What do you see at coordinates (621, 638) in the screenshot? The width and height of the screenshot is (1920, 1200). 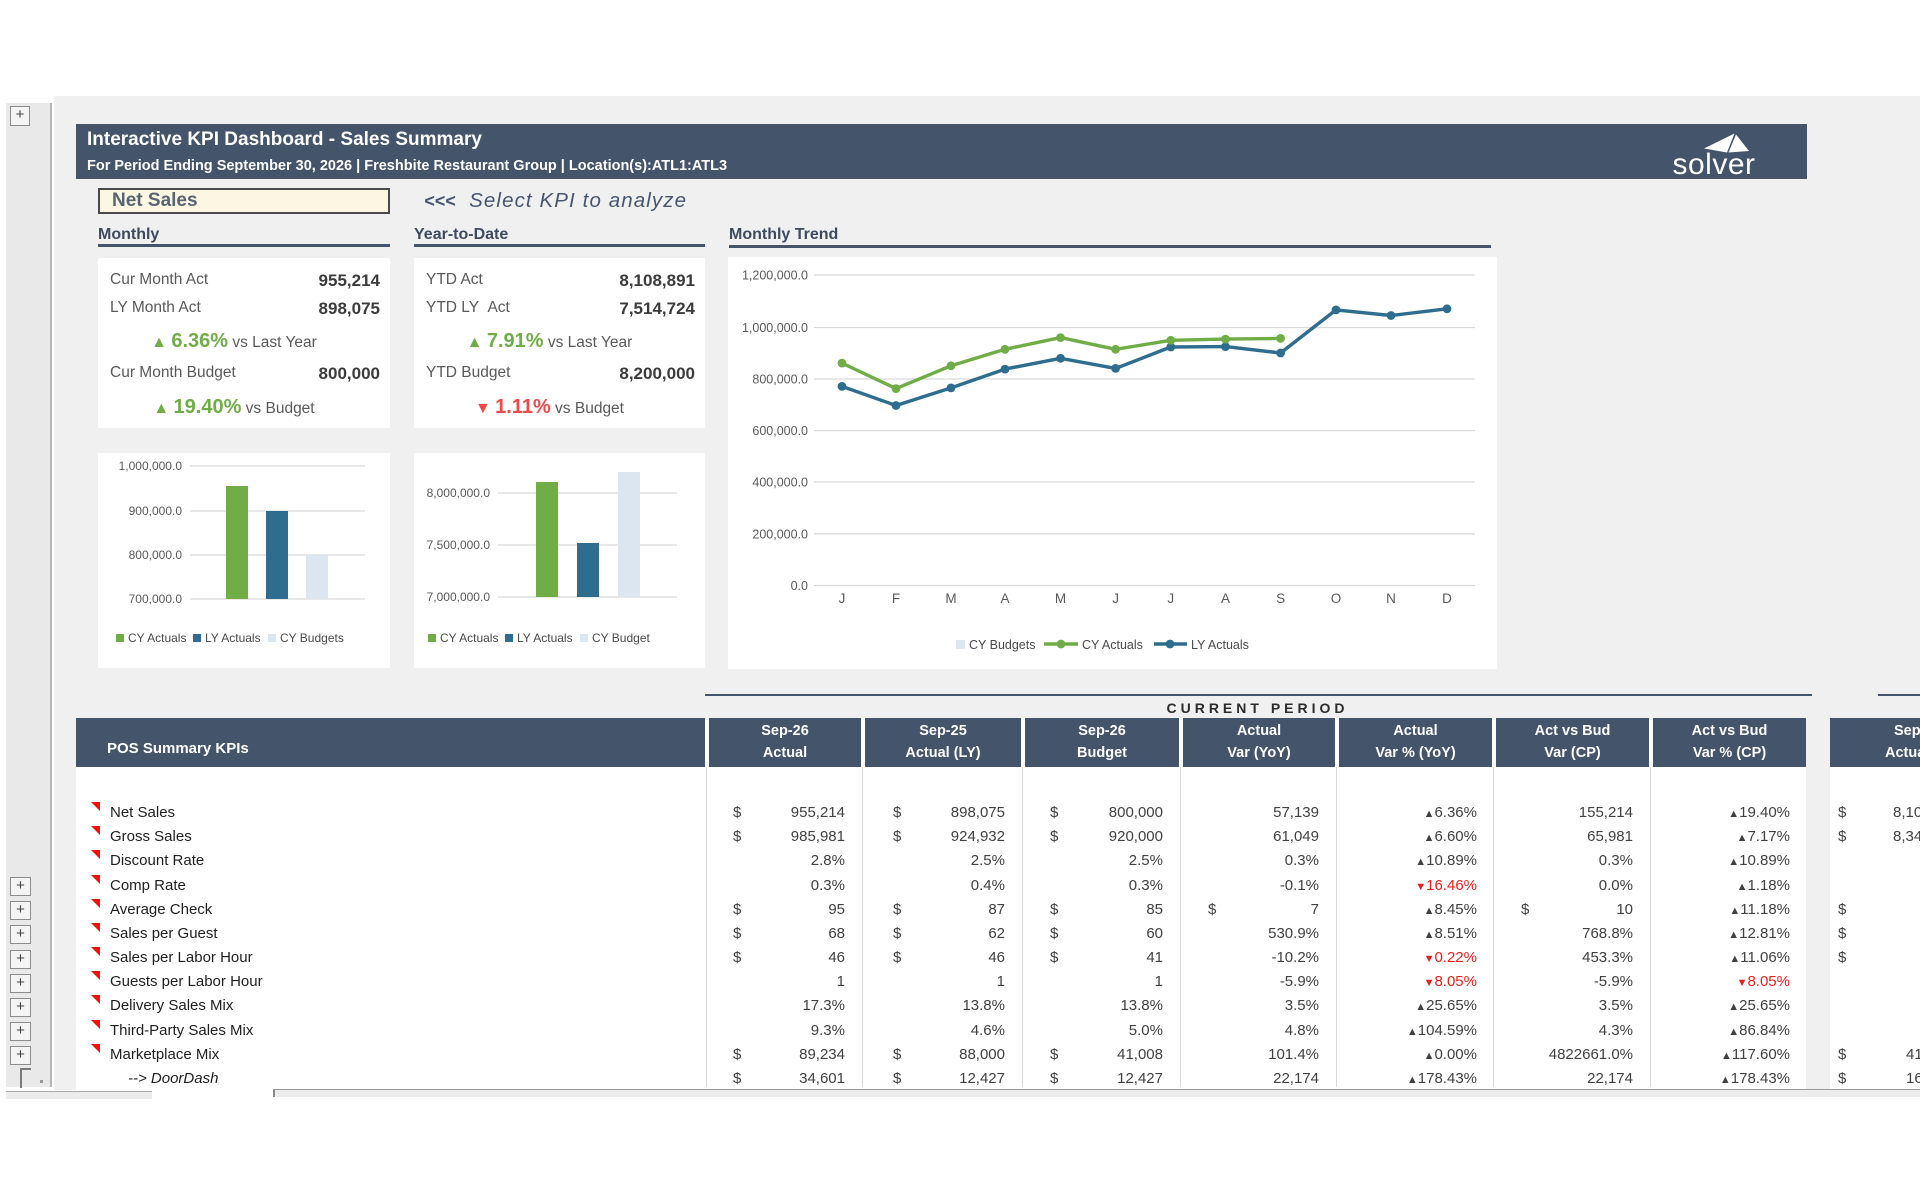 I see `svg-text: CY Budget` at bounding box center [621, 638].